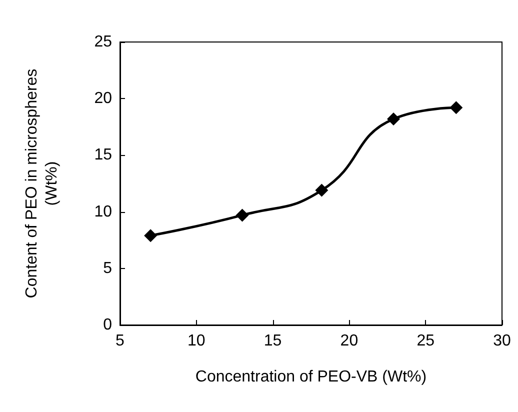 This screenshot has height=412, width=518. What do you see at coordinates (103, 155) in the screenshot?
I see `y-tick-label: 15` at bounding box center [103, 155].